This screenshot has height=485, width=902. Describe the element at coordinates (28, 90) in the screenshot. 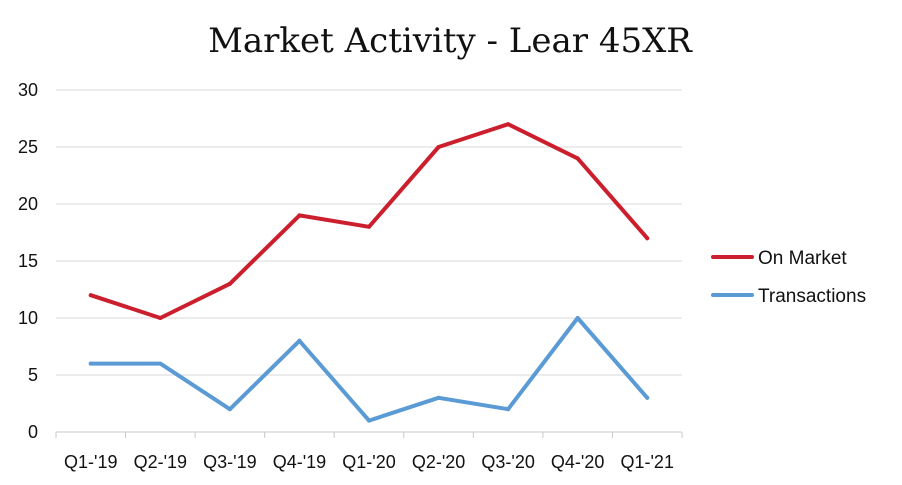

I see `y-tick-label: 30` at that location.